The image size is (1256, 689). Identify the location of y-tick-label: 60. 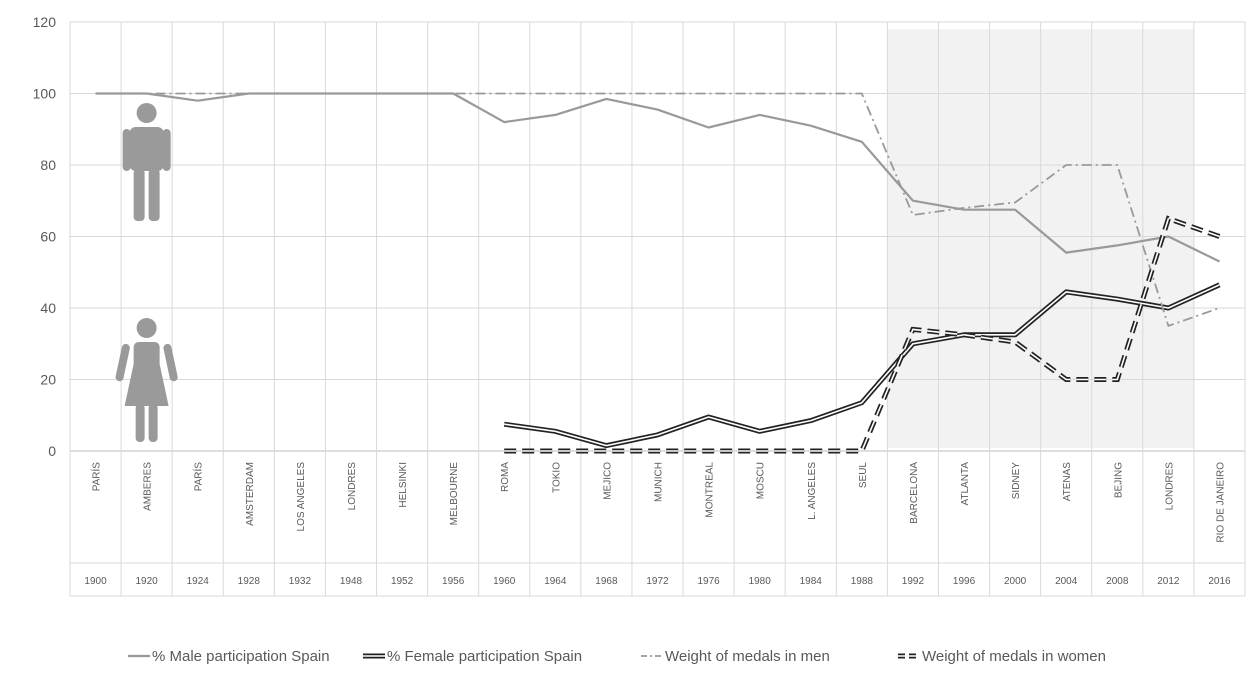
(48, 237).